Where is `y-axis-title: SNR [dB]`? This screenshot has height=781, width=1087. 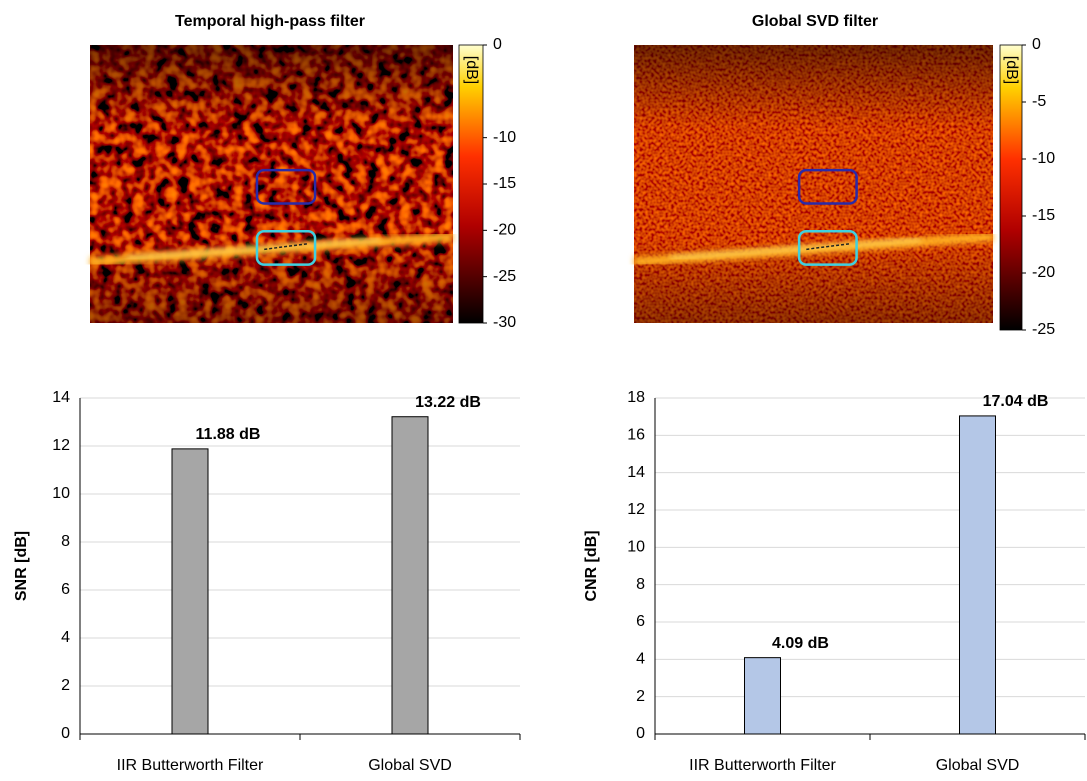
y-axis-title: SNR [dB] is located at coordinates (21, 566).